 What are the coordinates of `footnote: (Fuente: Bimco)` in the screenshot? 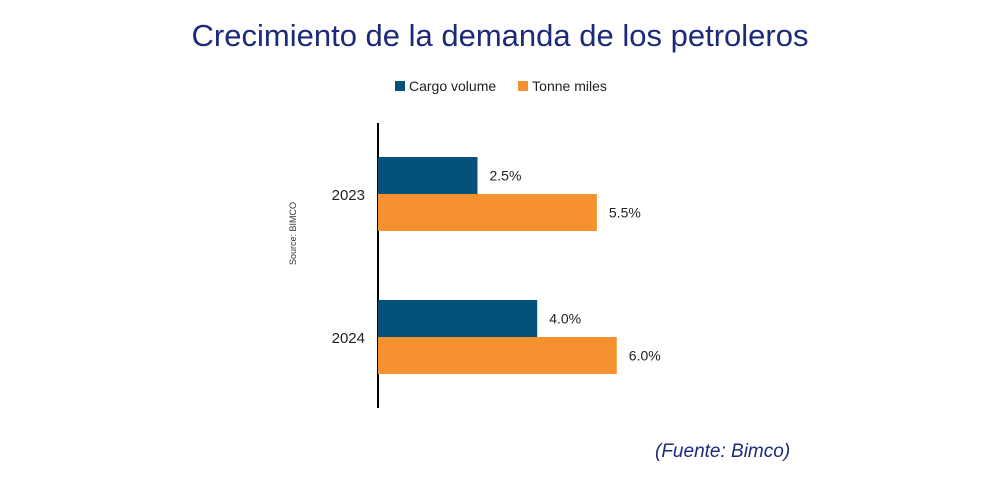 It's located at (723, 451).